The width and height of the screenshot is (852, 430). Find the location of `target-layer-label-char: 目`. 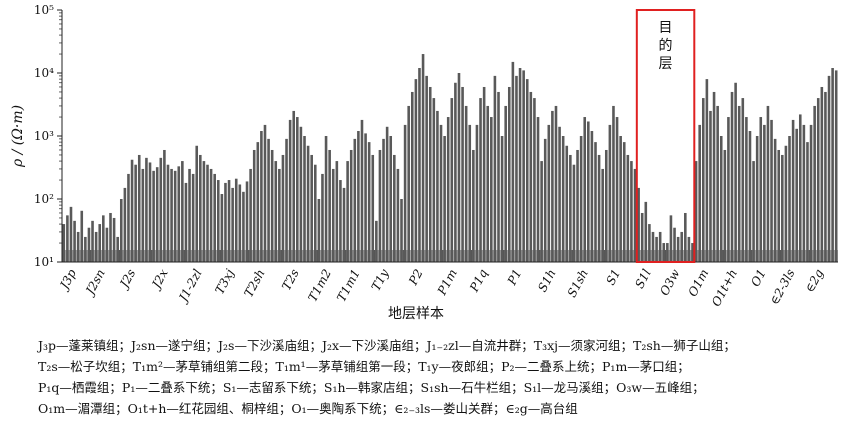

target-layer-label-char: 目 is located at coordinates (666, 28).